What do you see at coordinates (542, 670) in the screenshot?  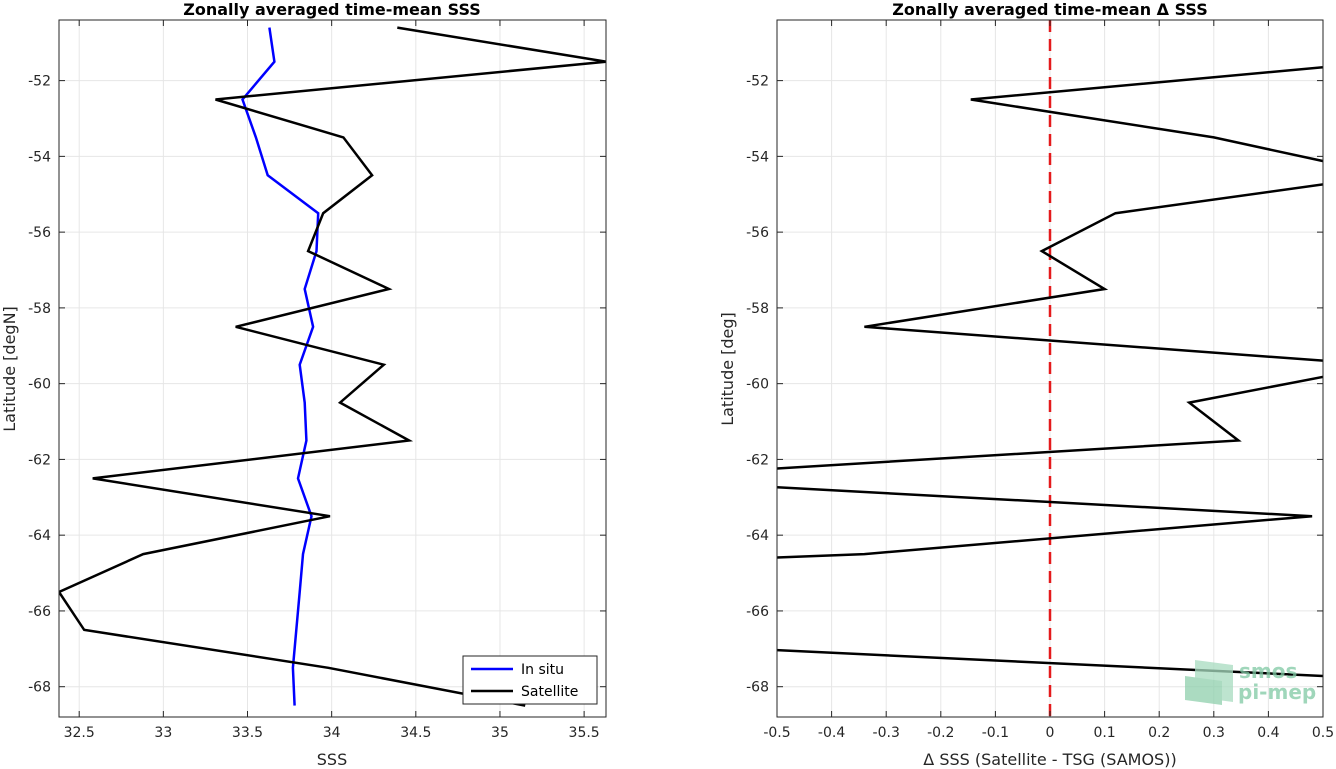 I see `legend-in-situ-label: In situ` at bounding box center [542, 670].